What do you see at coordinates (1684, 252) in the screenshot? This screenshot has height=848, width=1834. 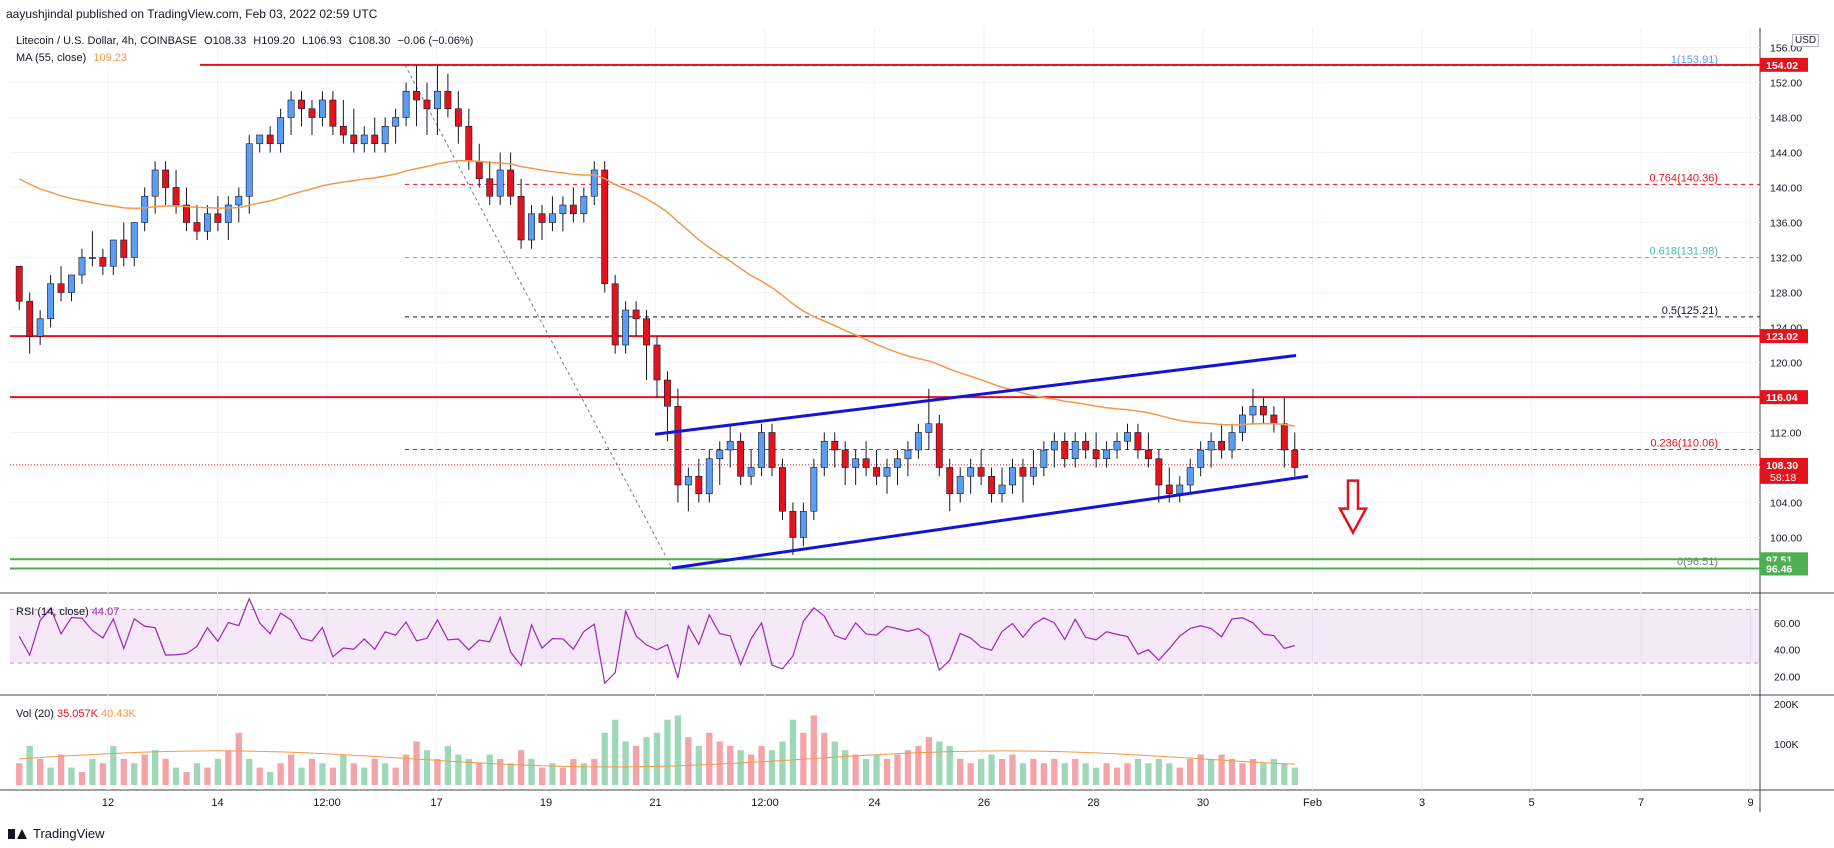 I see `fib-level-label: 0.618(131.98)` at bounding box center [1684, 252].